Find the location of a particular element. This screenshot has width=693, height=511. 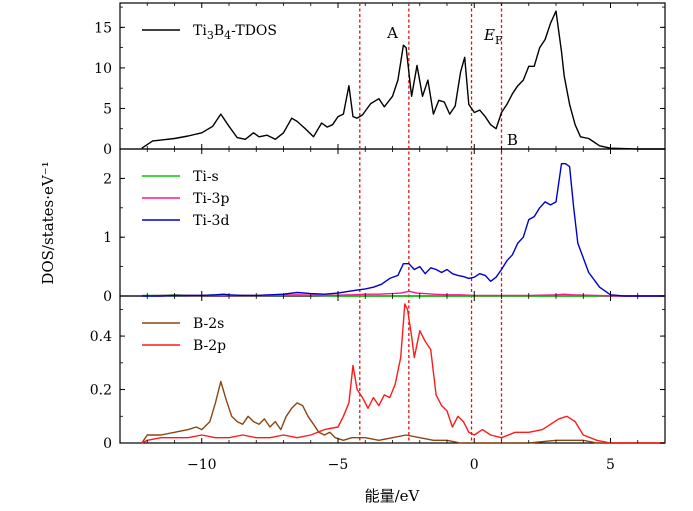

x-tick-label: 0 is located at coordinates (474, 465).